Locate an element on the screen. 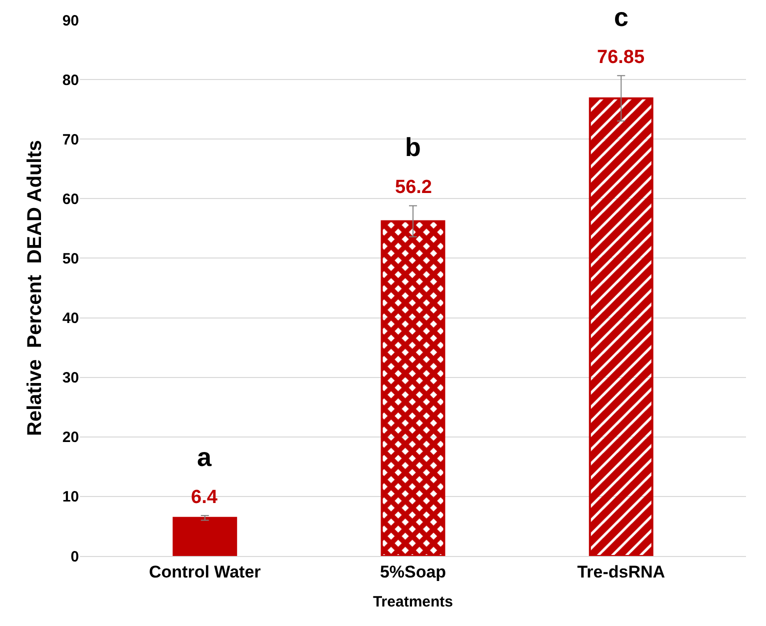 The width and height of the screenshot is (766, 626). y-tick-label: 50 is located at coordinates (70, 259).